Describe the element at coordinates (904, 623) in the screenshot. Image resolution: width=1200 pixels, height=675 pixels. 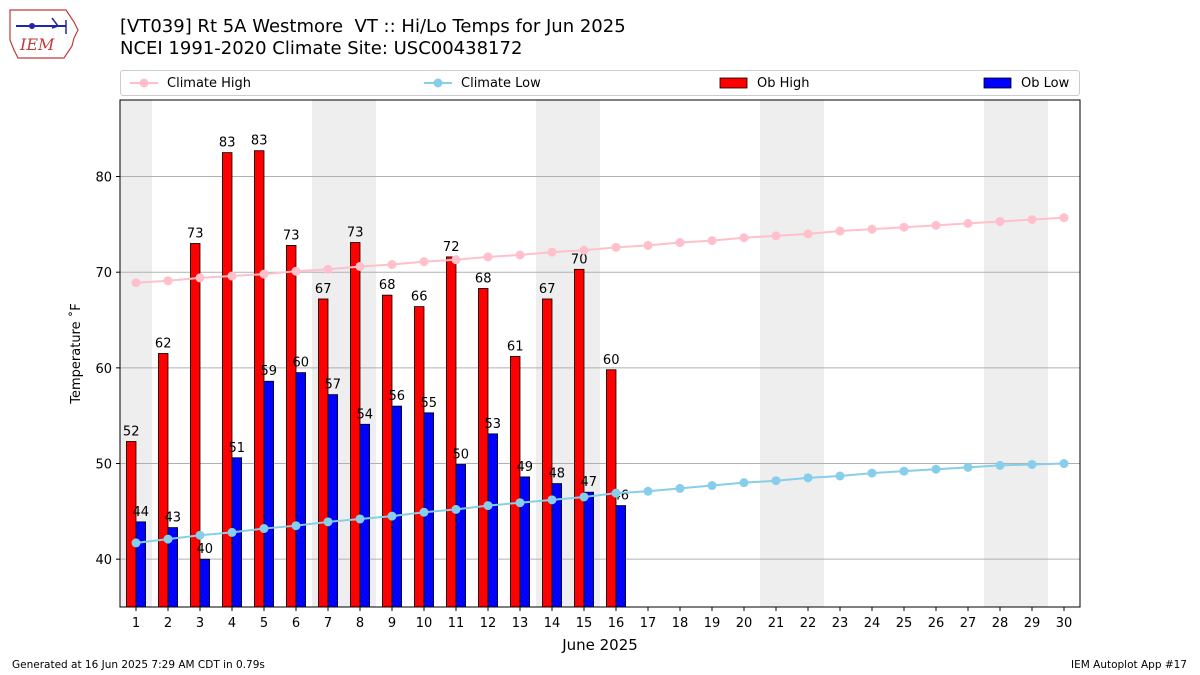
I see `x-tick-label: 25` at that location.